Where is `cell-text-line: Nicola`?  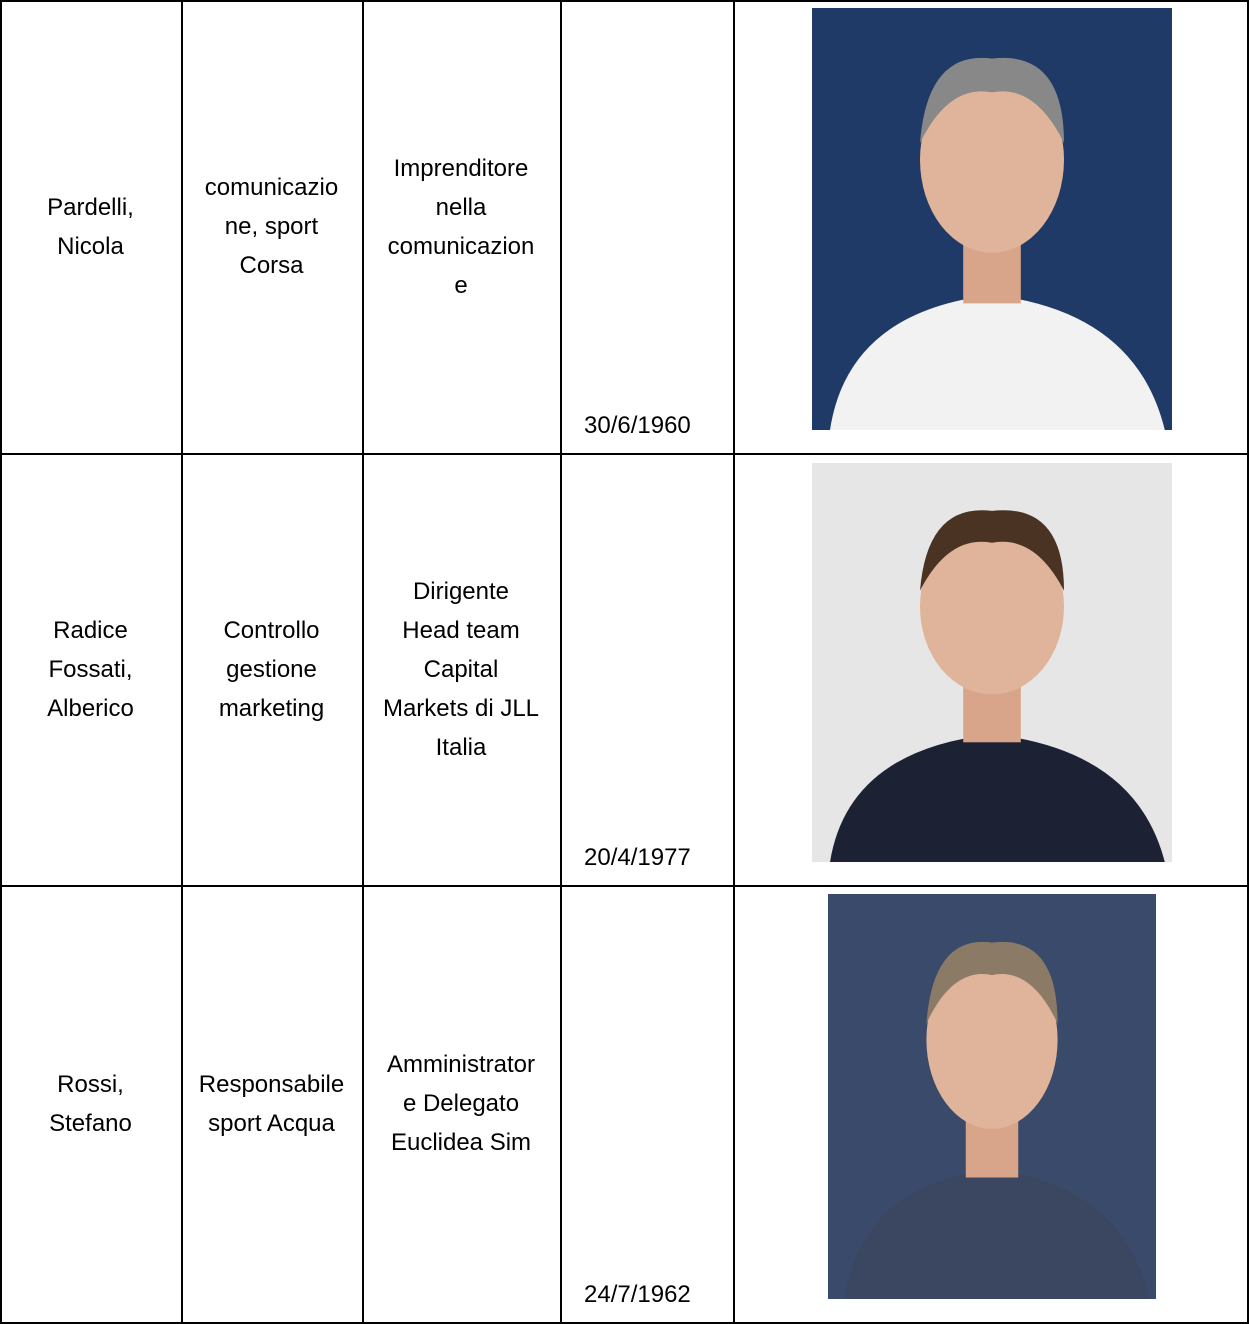
cell-text-line: Nicola is located at coordinates (90, 246).